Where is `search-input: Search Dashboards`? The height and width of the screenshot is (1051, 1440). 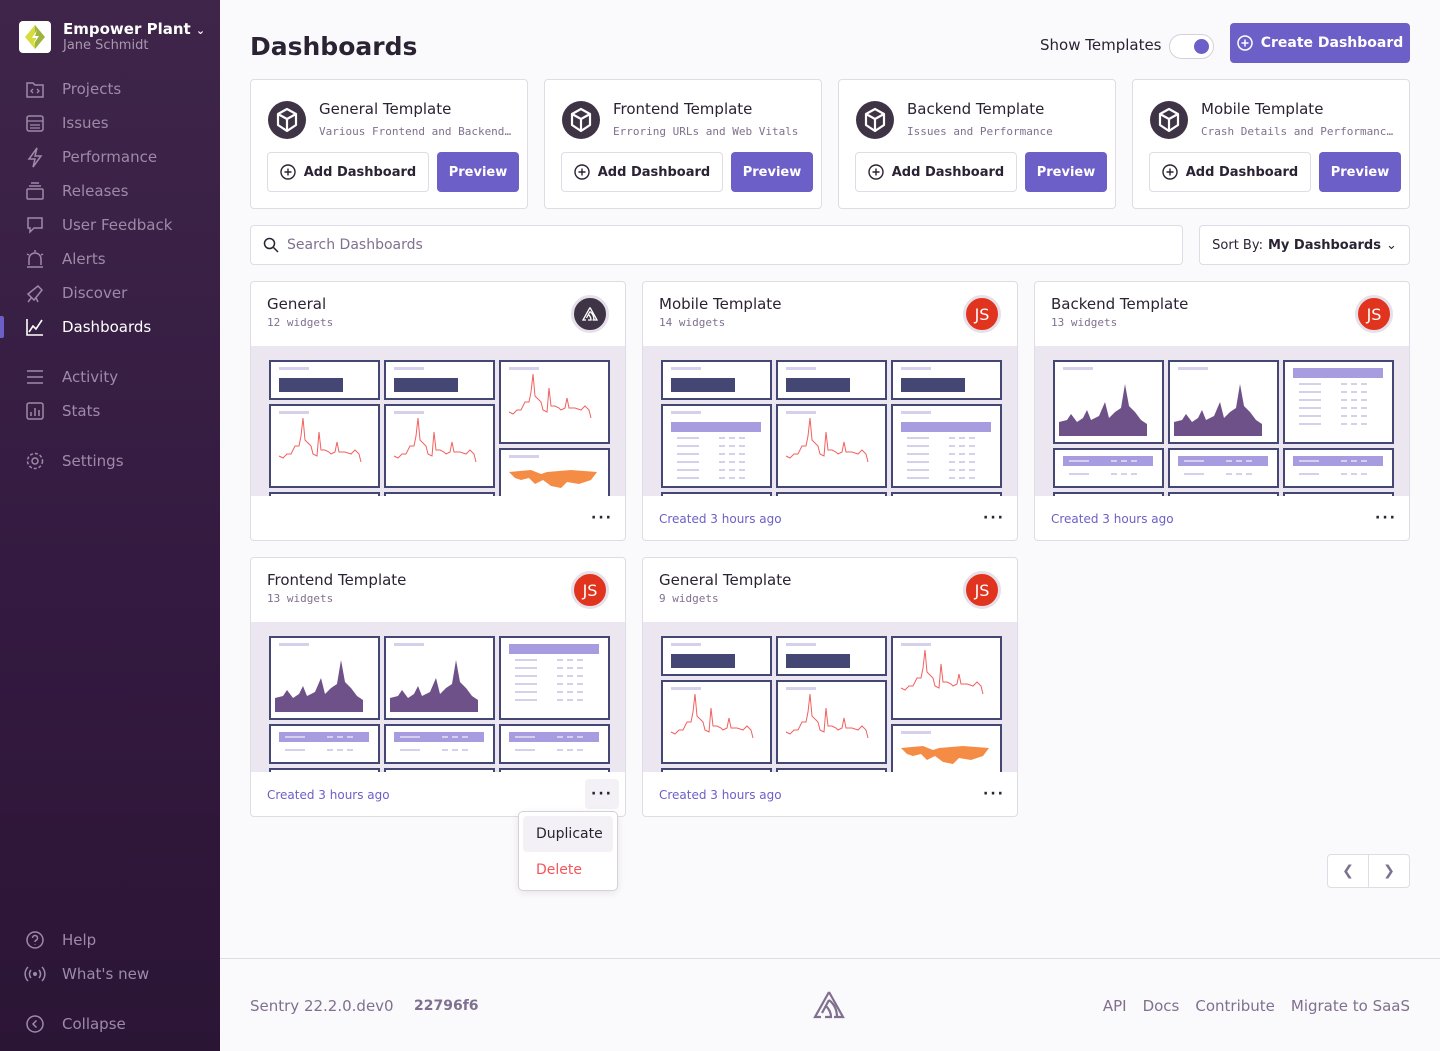
search-input: Search Dashboards is located at coordinates (716, 245).